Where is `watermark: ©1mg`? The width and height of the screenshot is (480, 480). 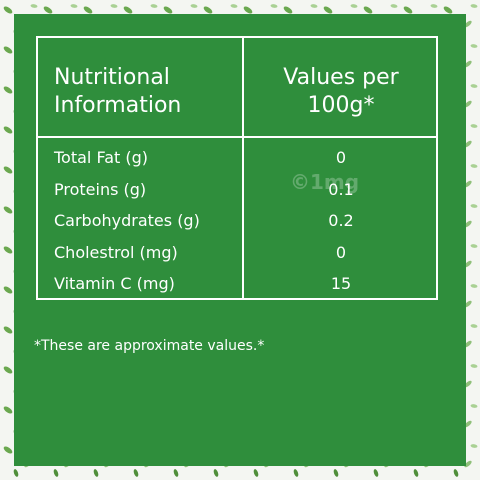
watermark: ©1mg is located at coordinates (325, 182).